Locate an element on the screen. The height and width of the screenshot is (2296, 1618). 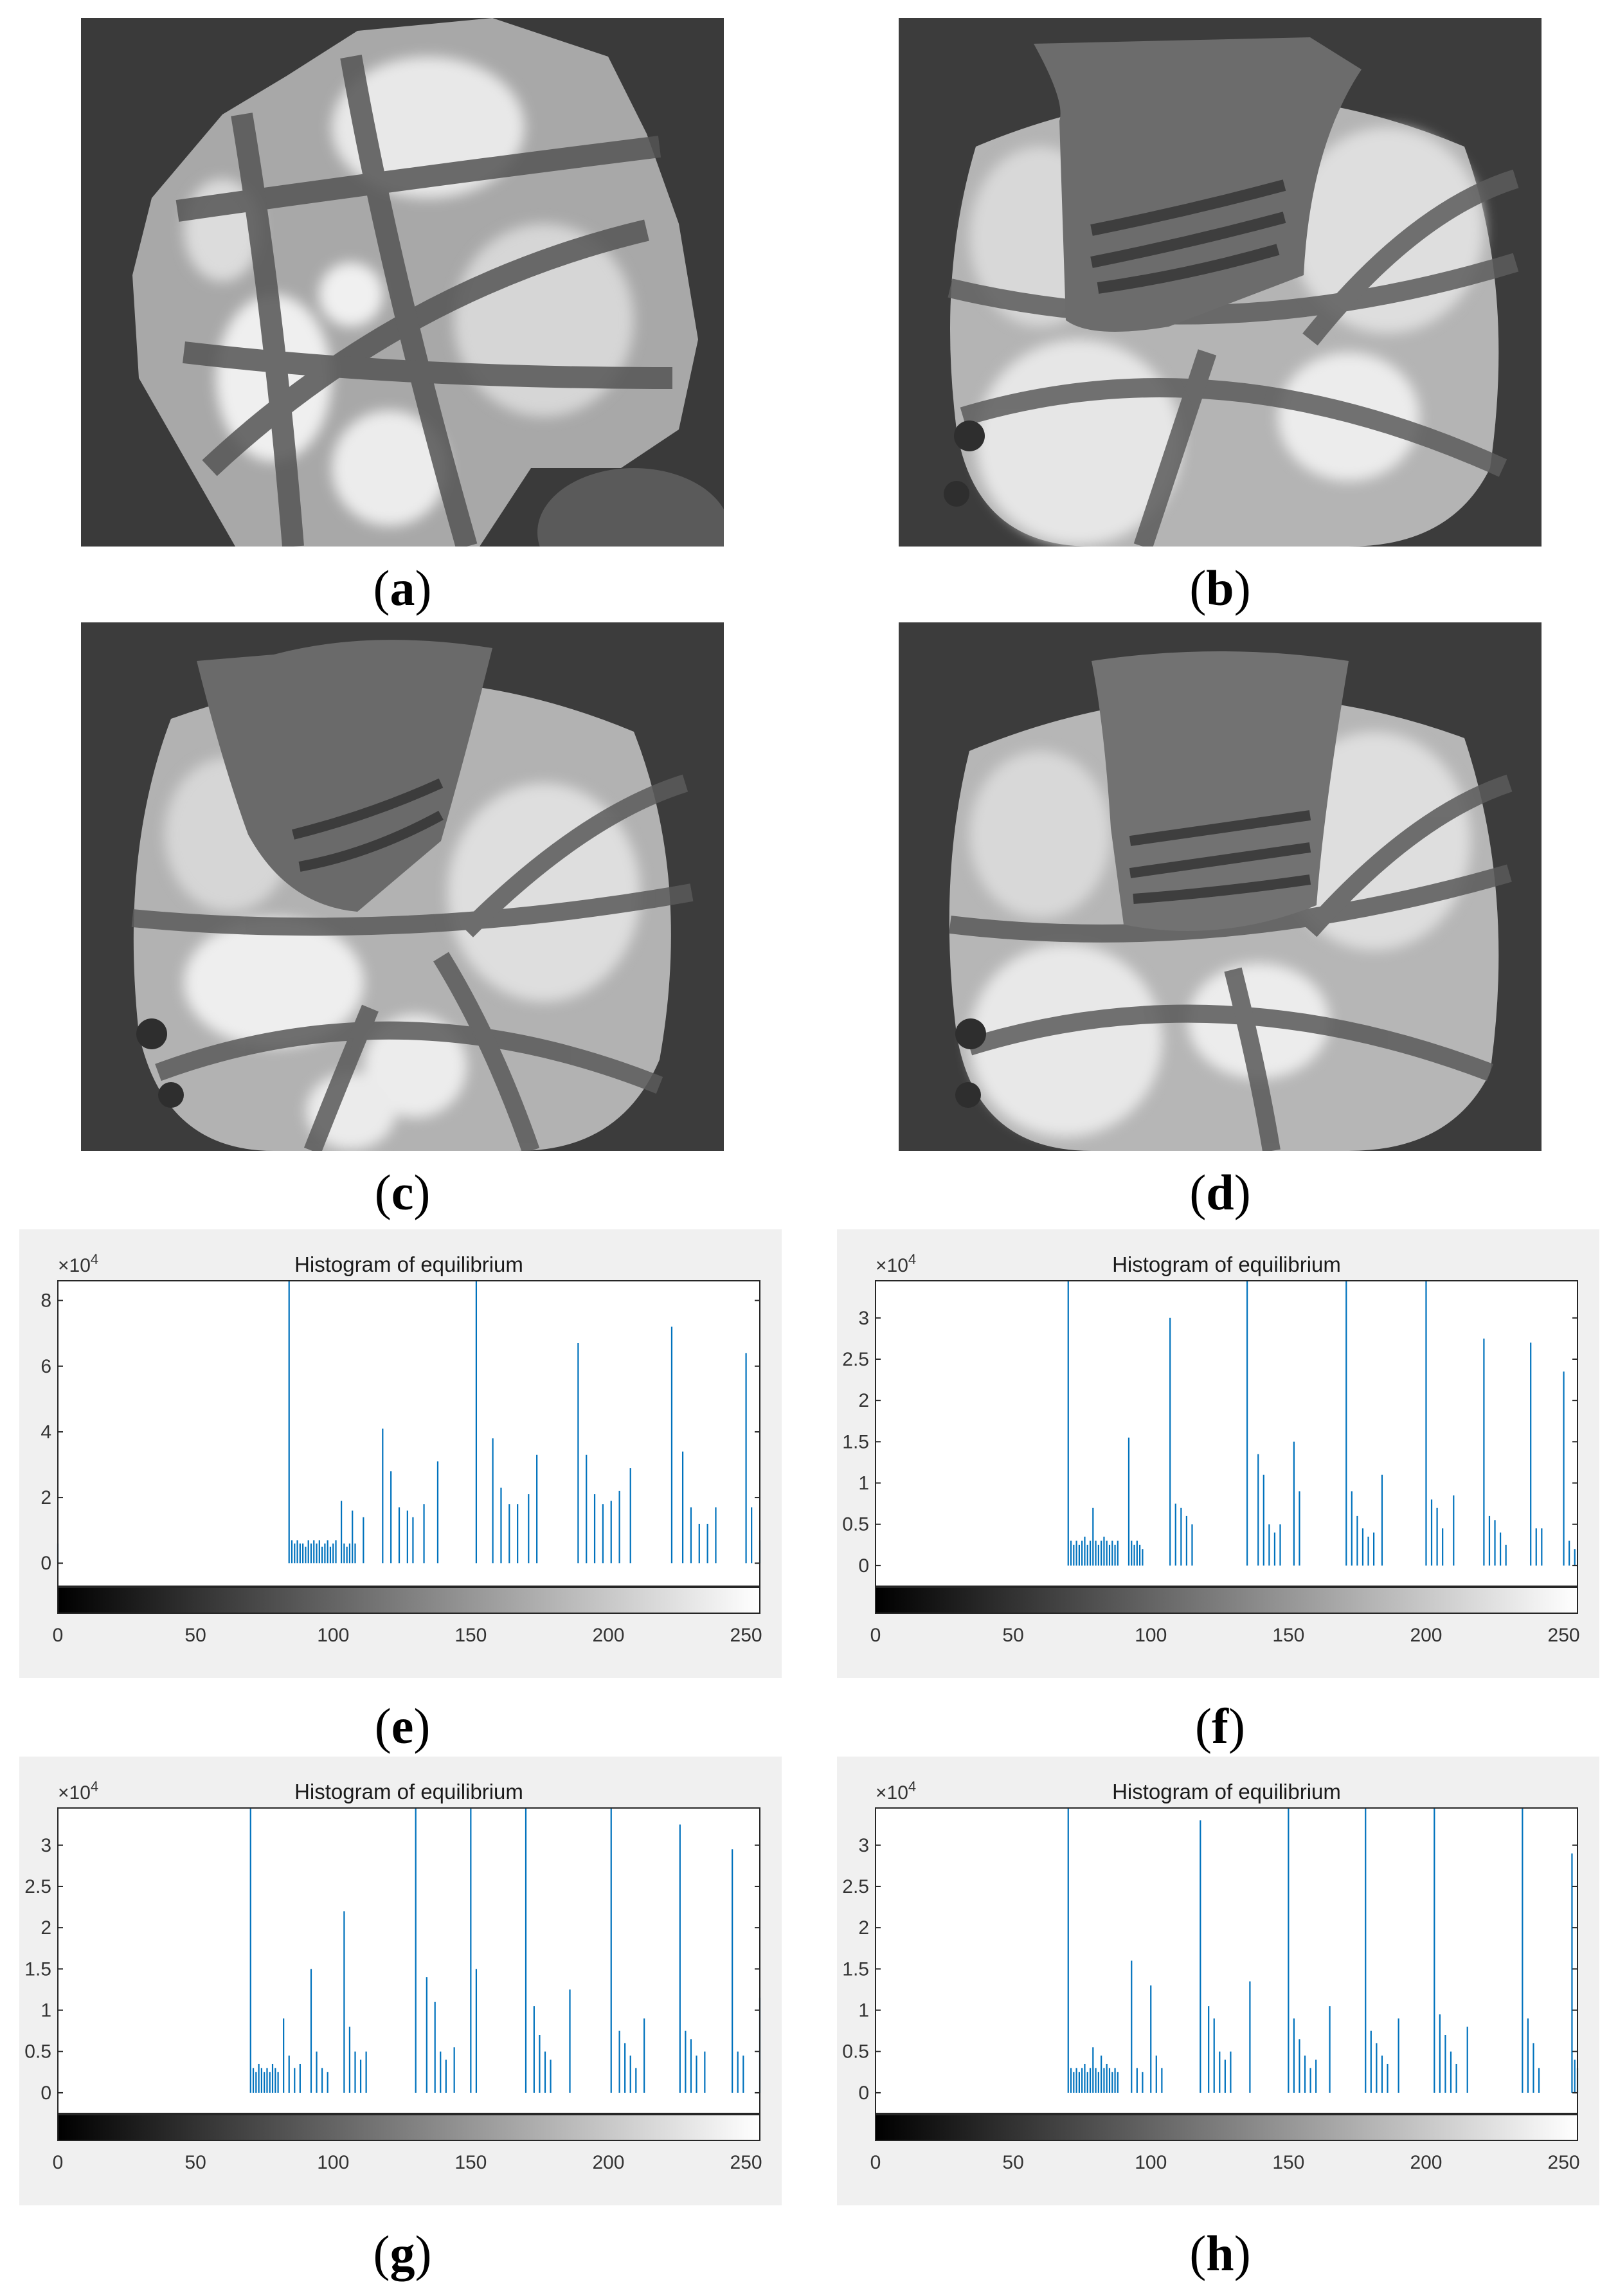
image-a is located at coordinates (402, 282).